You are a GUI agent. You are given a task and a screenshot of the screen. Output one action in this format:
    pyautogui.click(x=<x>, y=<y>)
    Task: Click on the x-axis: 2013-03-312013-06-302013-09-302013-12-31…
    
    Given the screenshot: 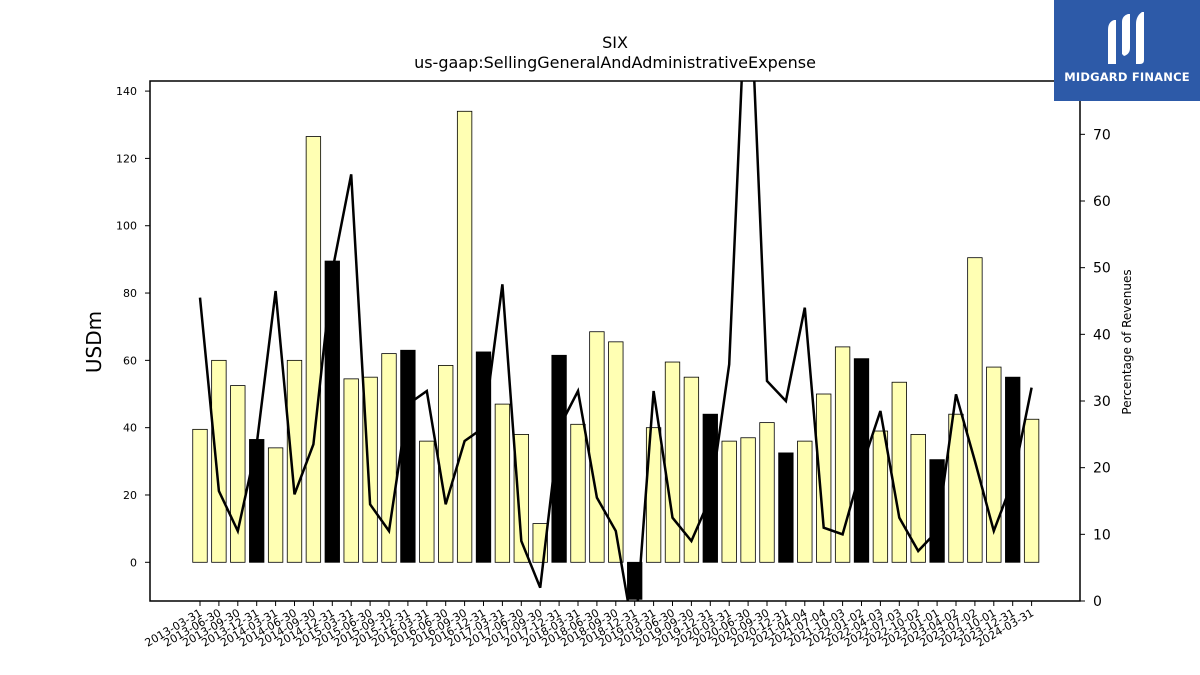 What is the action you would take?
    pyautogui.click(x=589, y=625)
    